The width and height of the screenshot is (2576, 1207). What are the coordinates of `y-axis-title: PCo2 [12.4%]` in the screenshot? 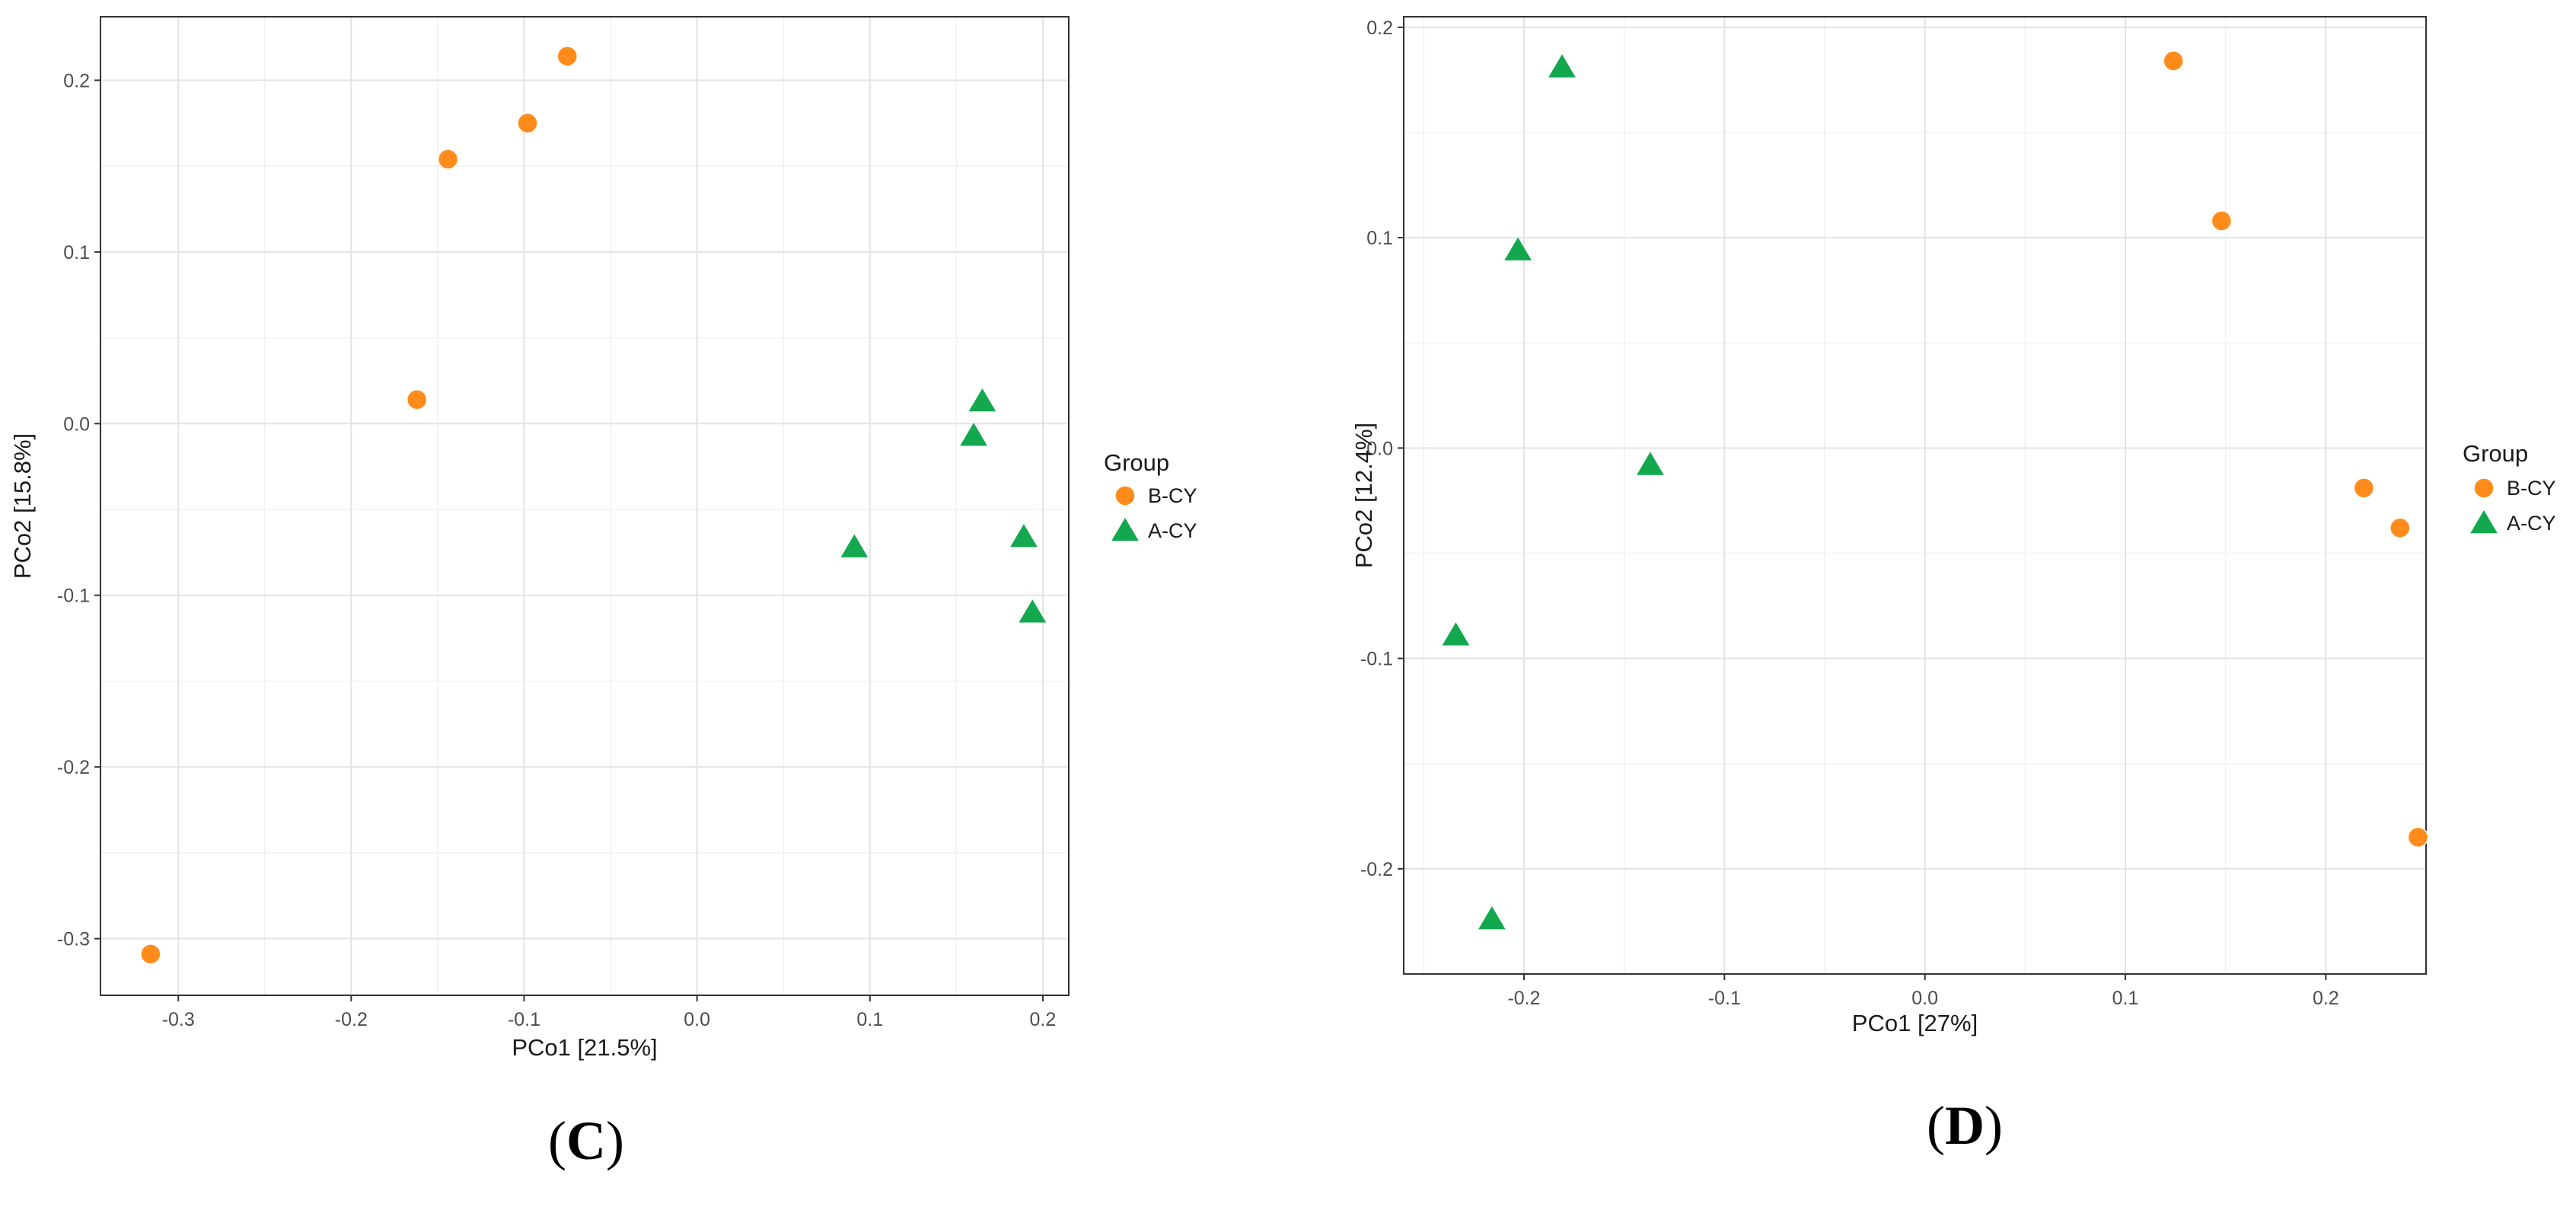 It's located at (1364, 495).